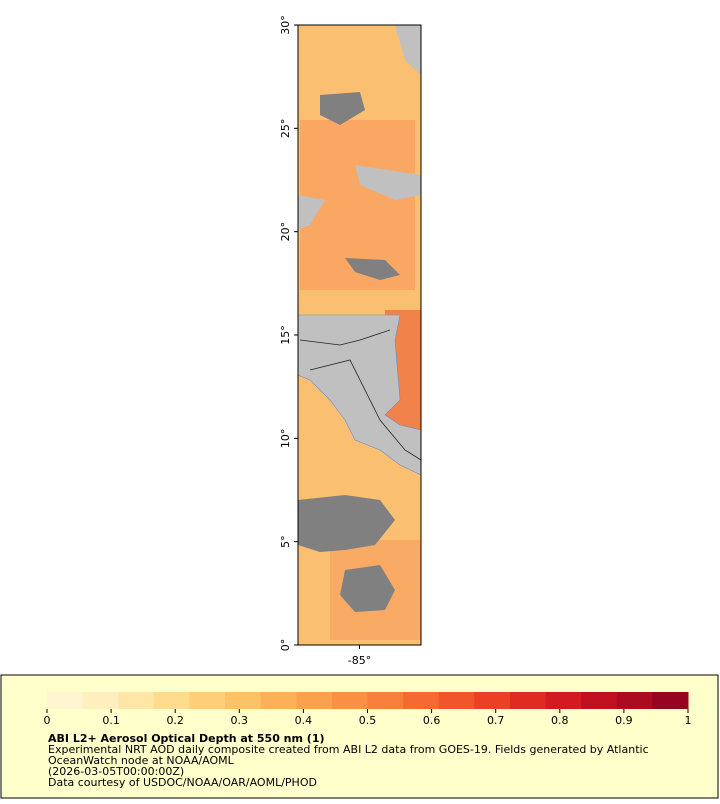 The height and width of the screenshot is (804, 720). I want to click on x-tick-label: -85°, so click(359, 660).